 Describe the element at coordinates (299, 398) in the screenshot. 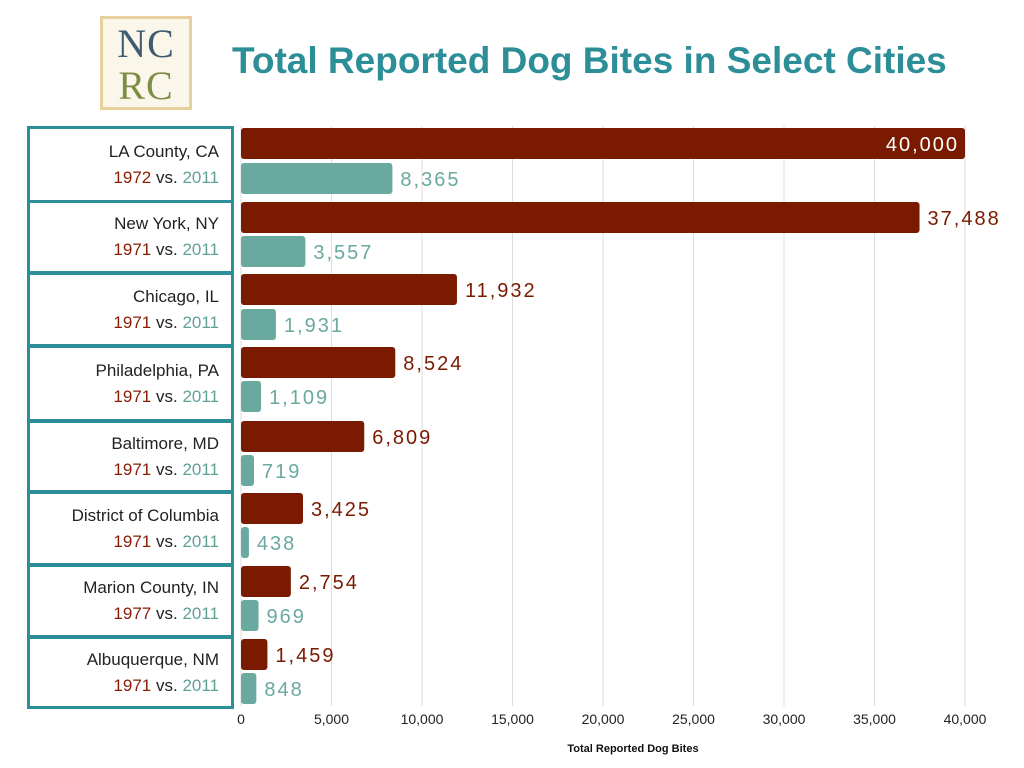

I see `data-label: 1,109` at that location.